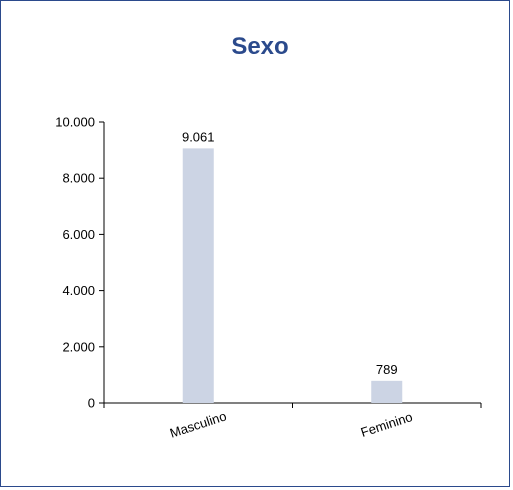 The width and height of the screenshot is (513, 490). What do you see at coordinates (387, 391) in the screenshot?
I see `bar-feminino` at bounding box center [387, 391].